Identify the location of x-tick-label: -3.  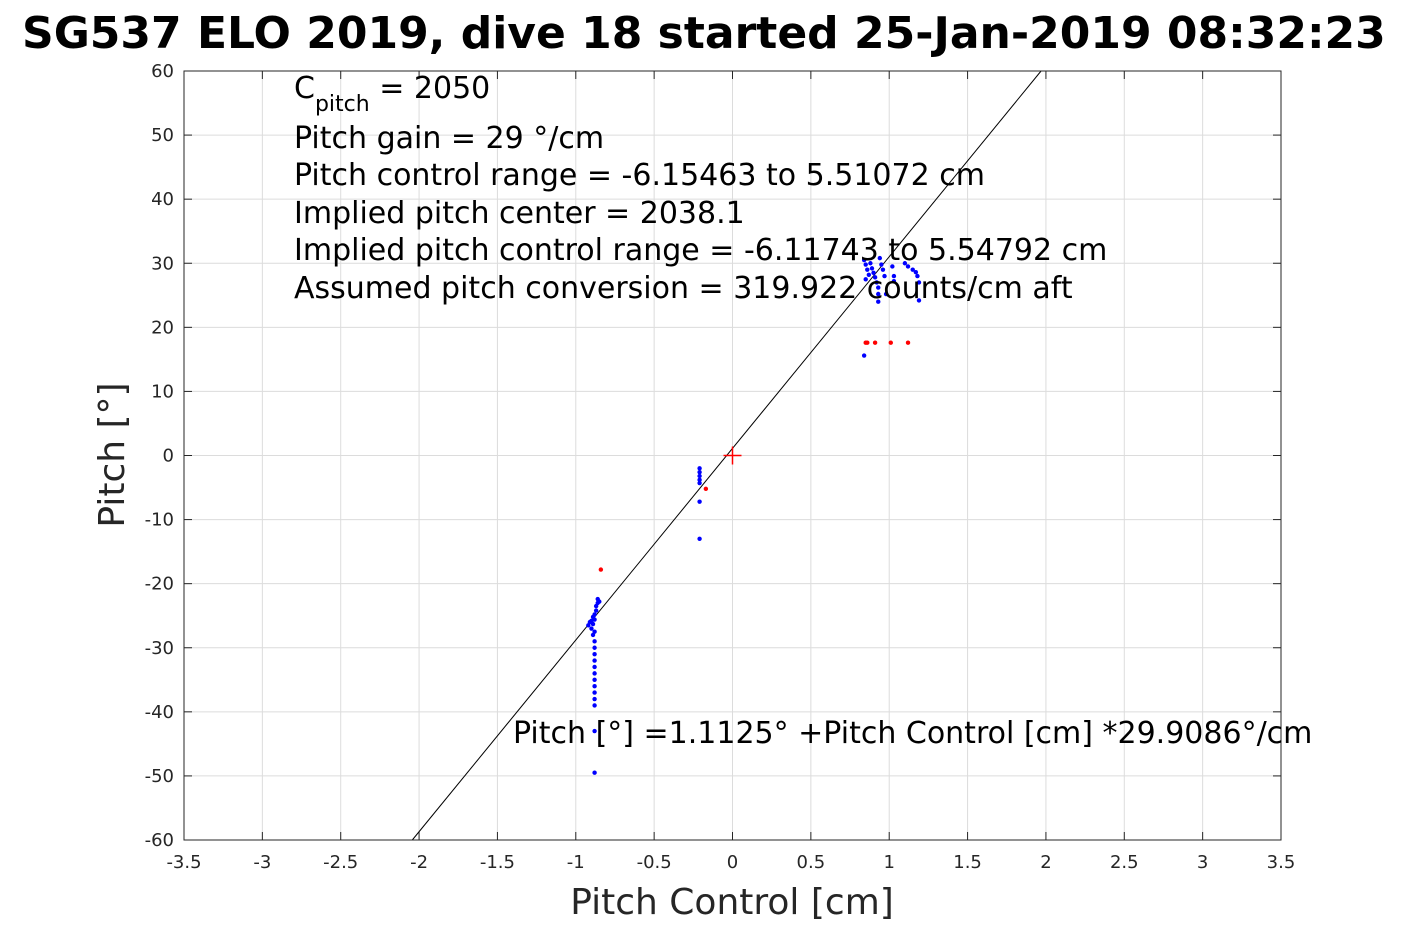
(262, 862).